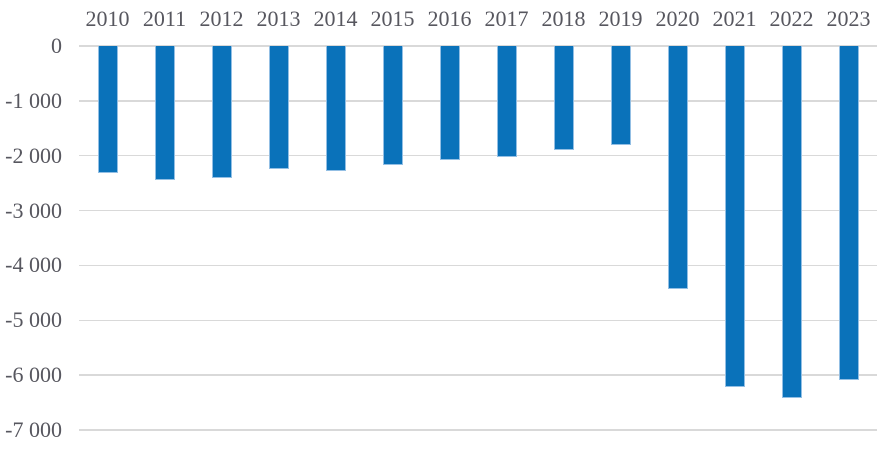  I want to click on x-tick-label-2011: 2011, so click(164, 18).